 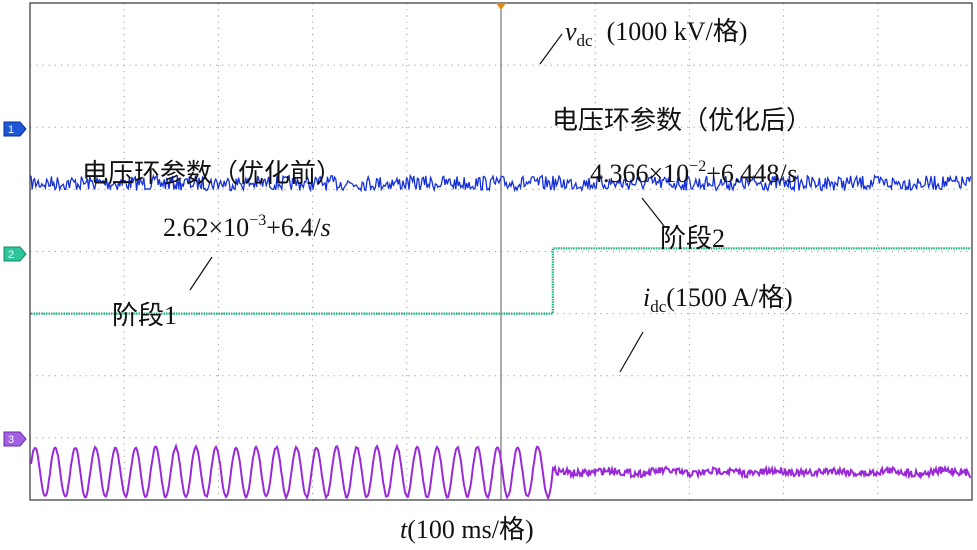 What do you see at coordinates (682, 120) in the screenshot?
I see `label-after-title: 电压环参数（优化后）` at bounding box center [682, 120].